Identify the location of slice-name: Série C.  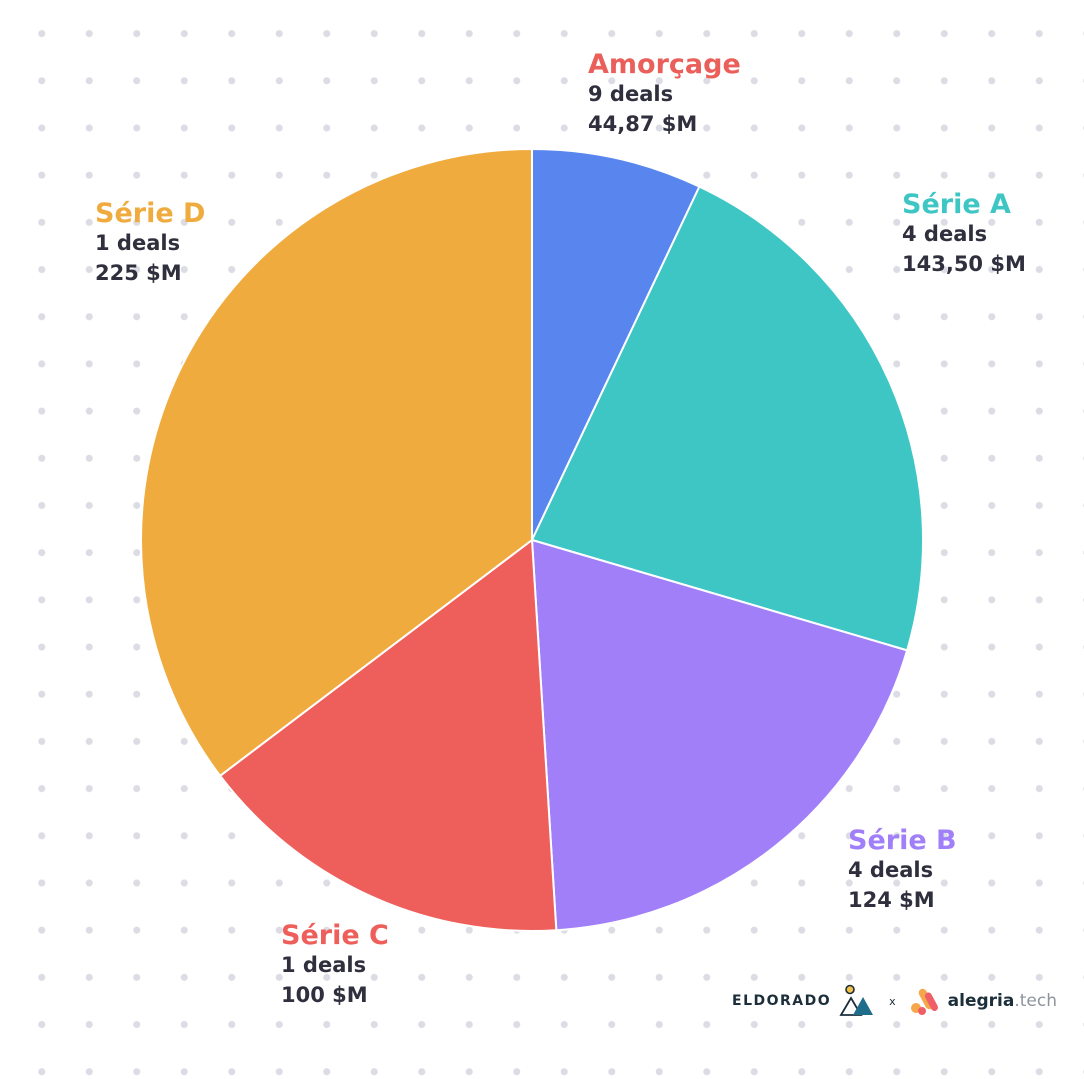
(335, 935).